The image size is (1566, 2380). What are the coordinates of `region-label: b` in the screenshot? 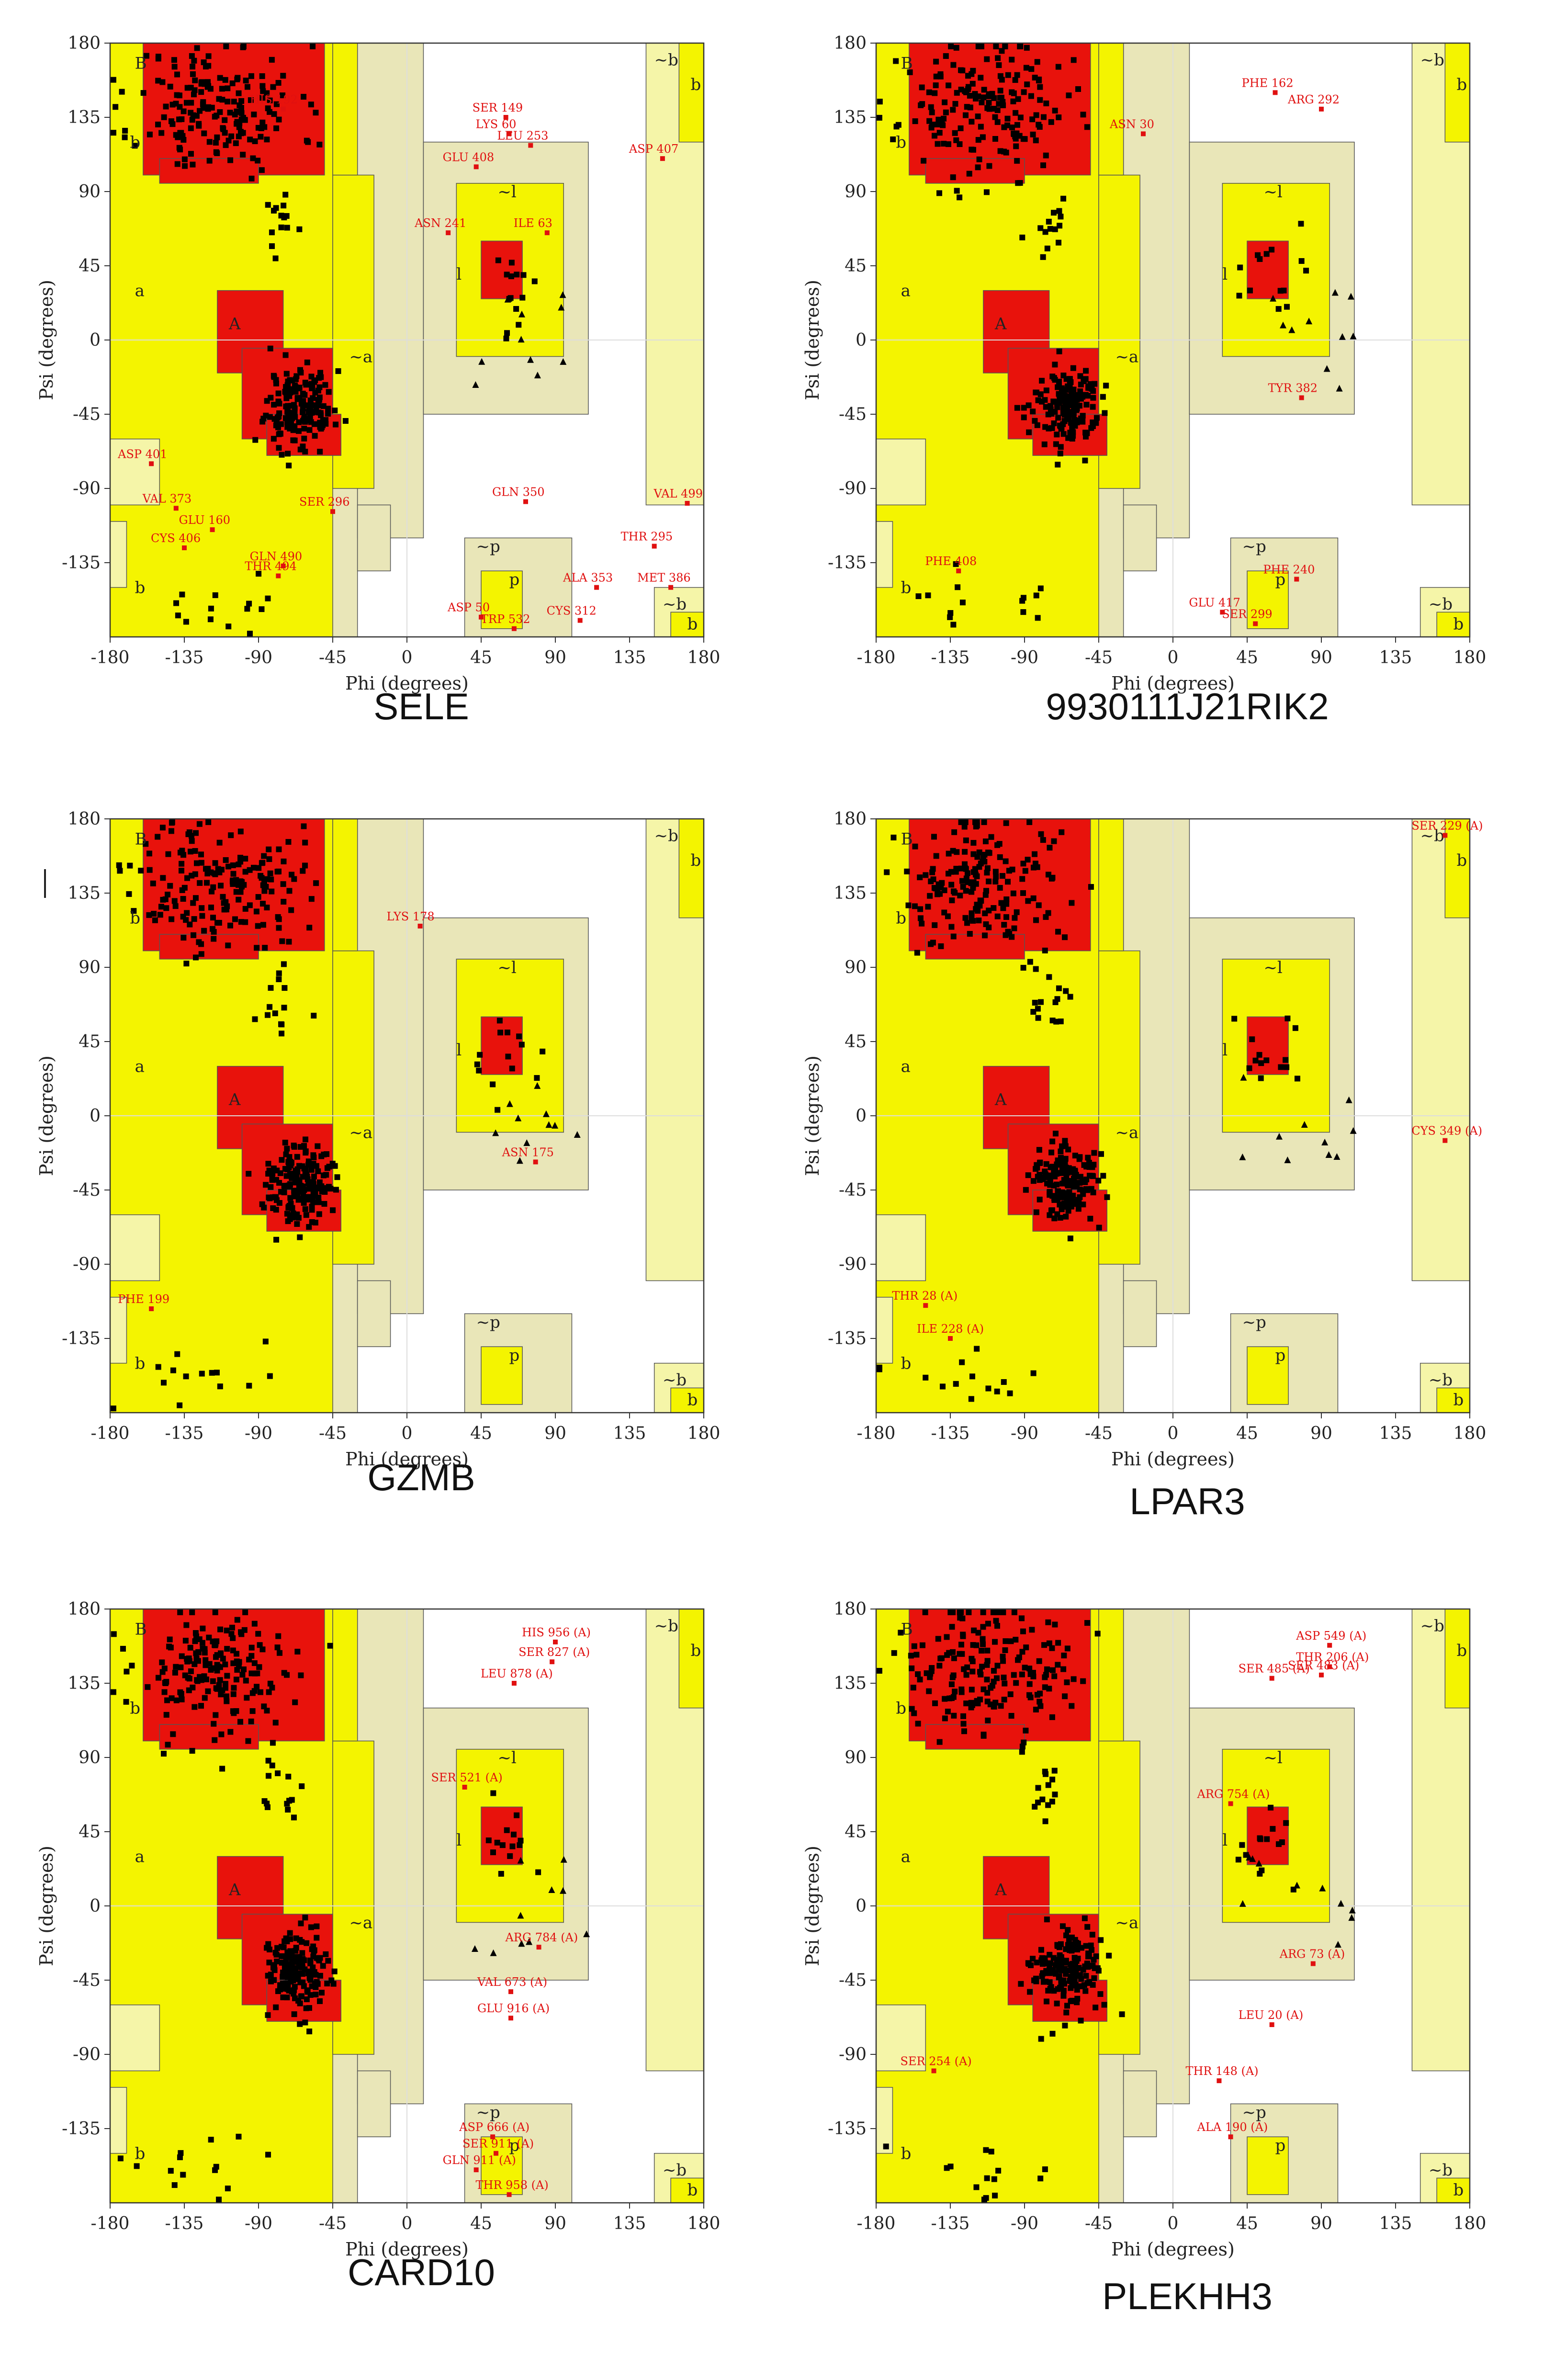 It's located at (1461, 84).